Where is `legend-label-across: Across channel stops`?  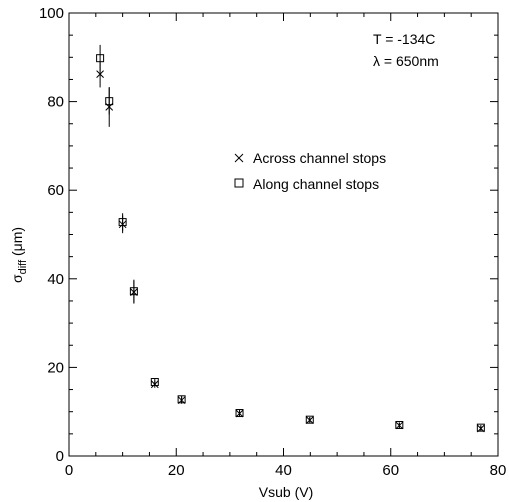 legend-label-across: Across channel stops is located at coordinates (319, 158).